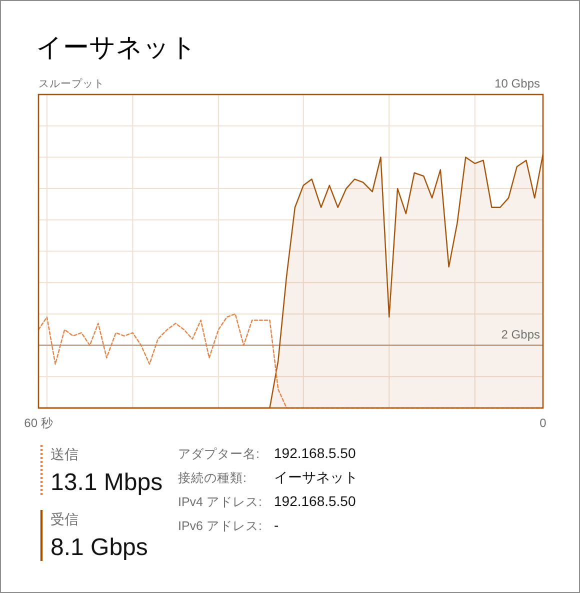 The height and width of the screenshot is (593, 580). I want to click on text: 接続の種類:, so click(212, 478).